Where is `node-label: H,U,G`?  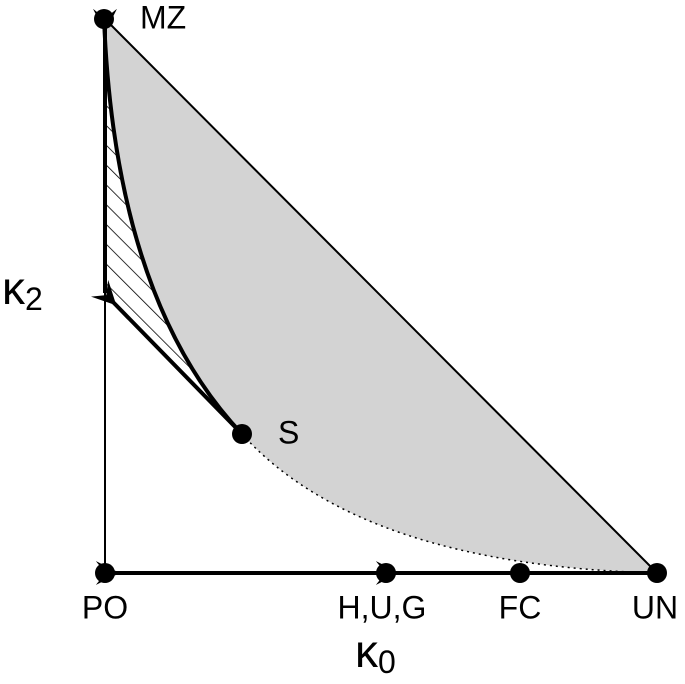 node-label: H,U,G is located at coordinates (382, 607).